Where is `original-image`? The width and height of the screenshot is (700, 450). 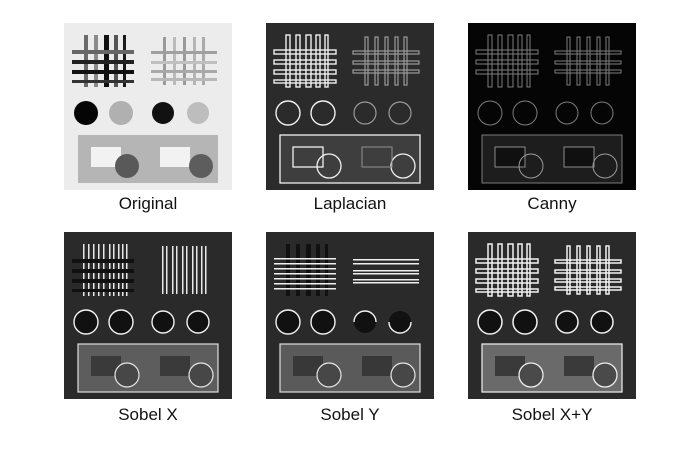 original-image is located at coordinates (148, 106).